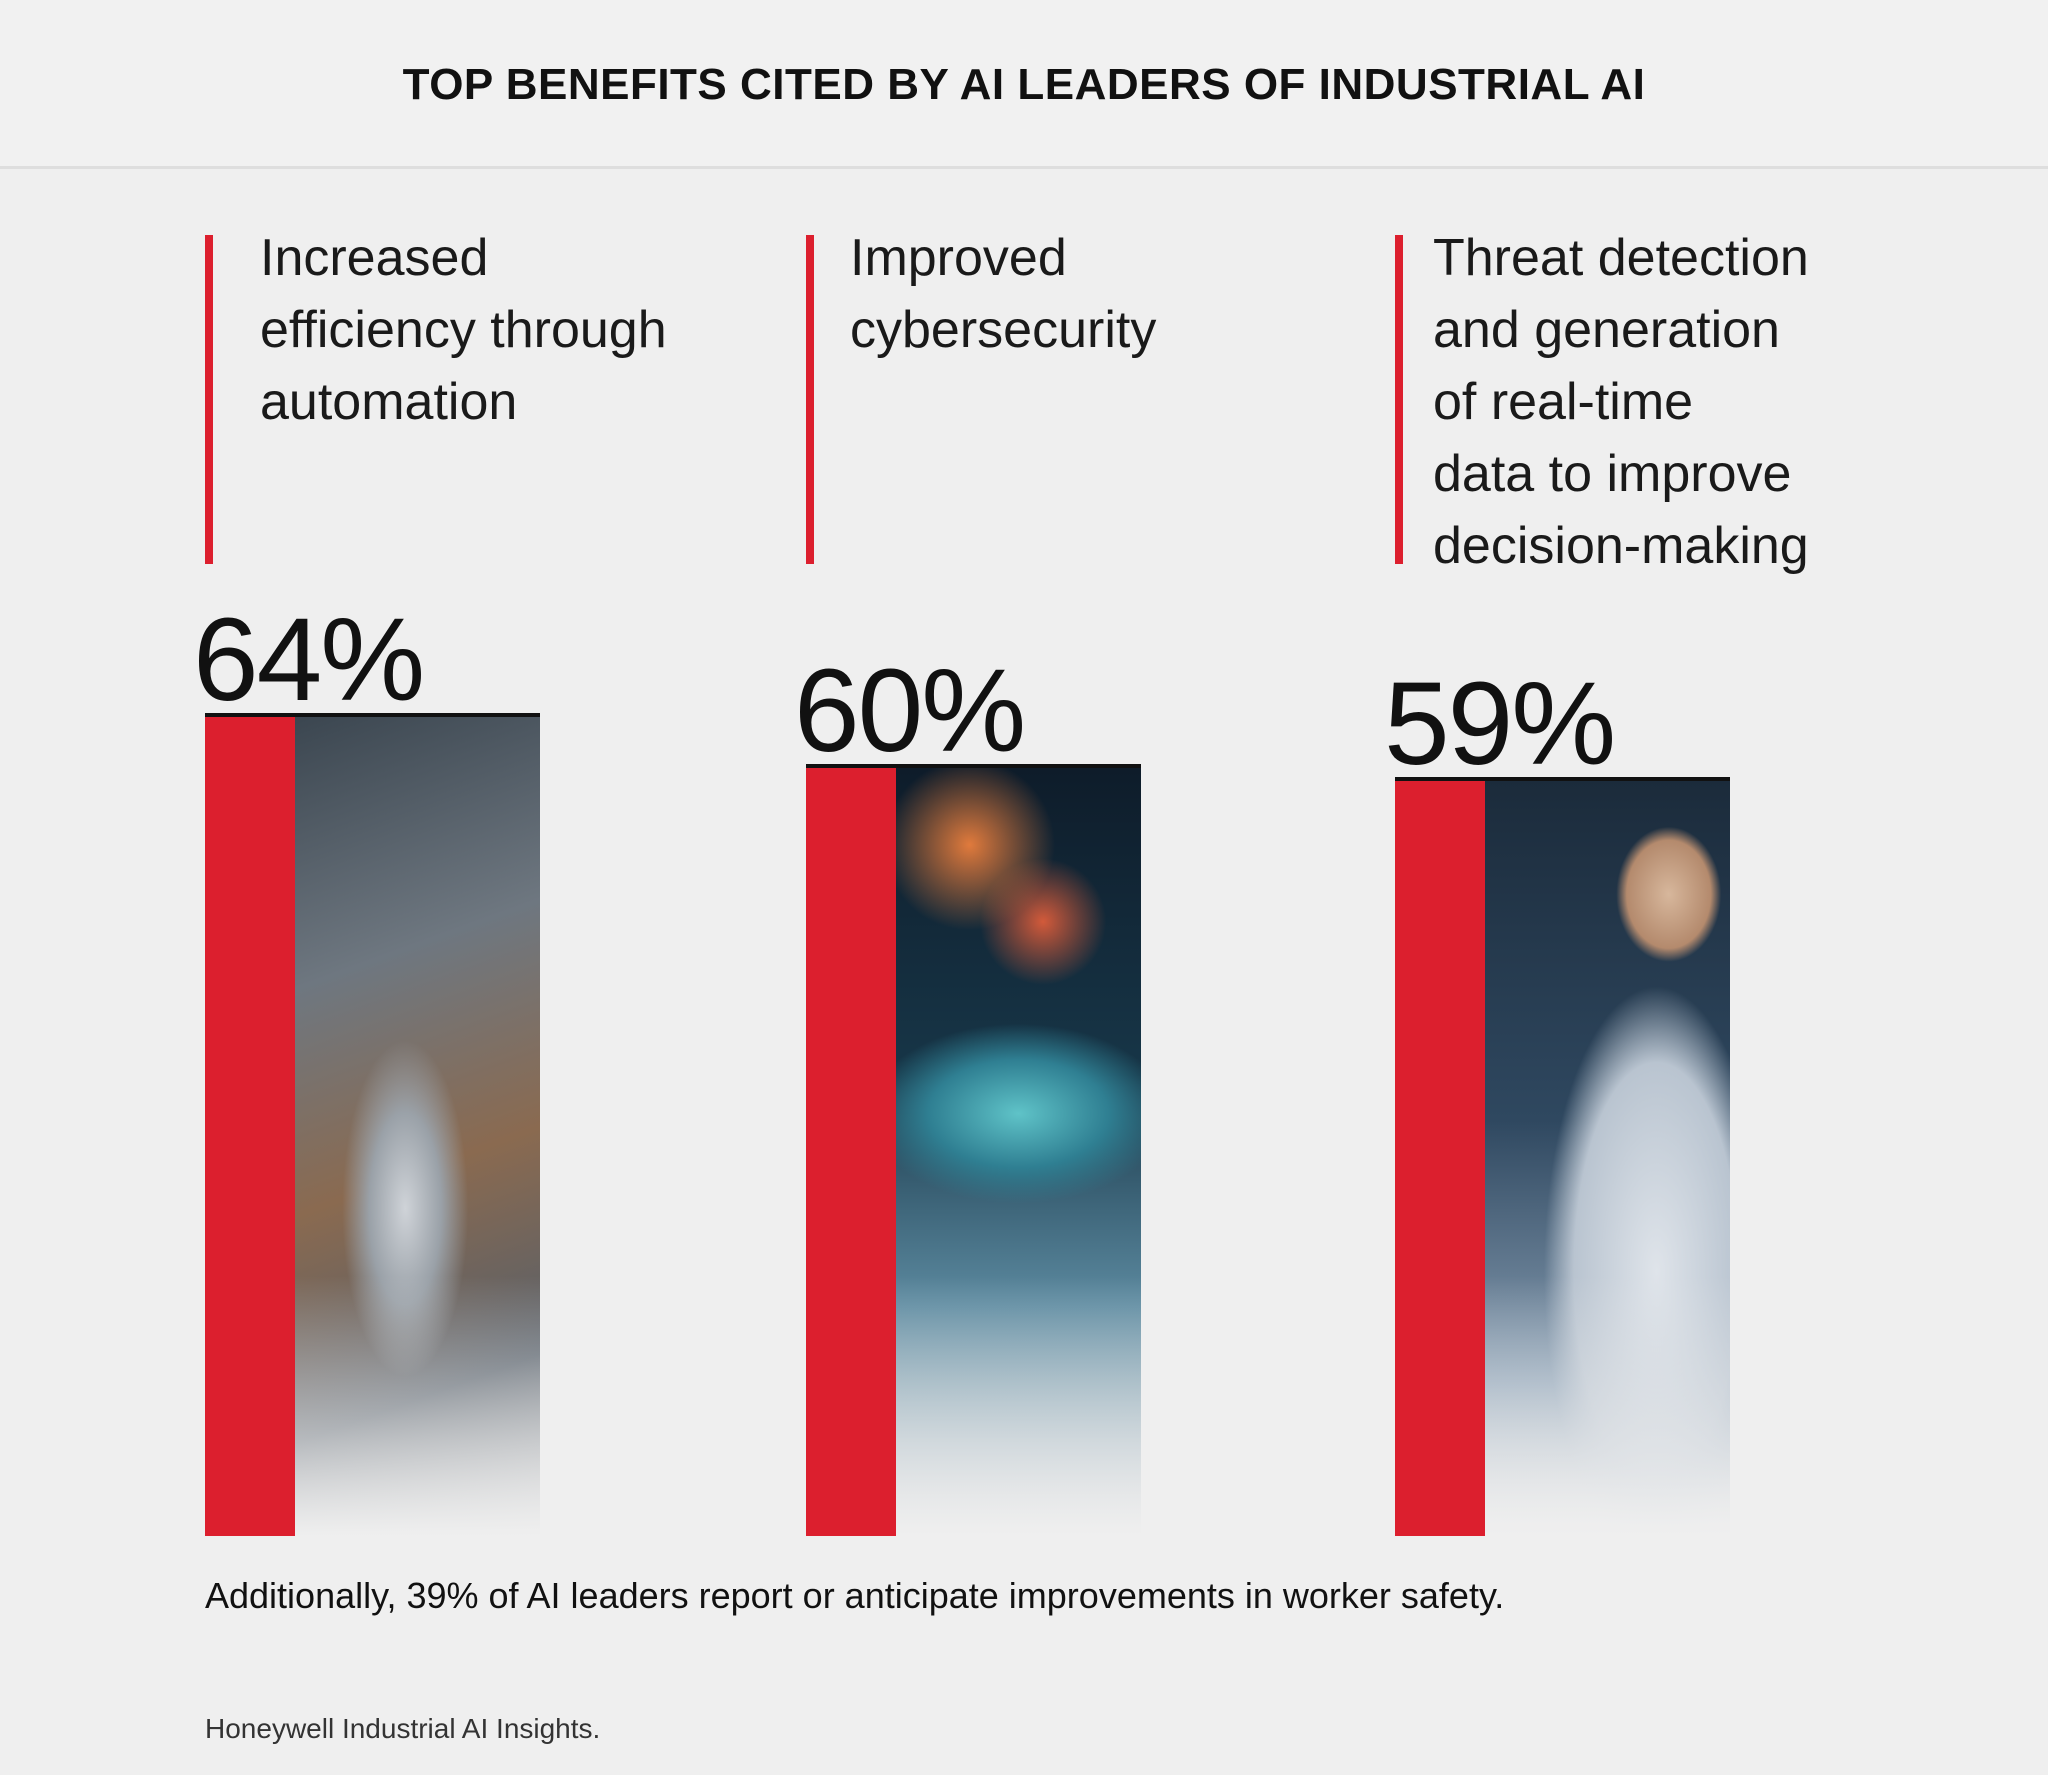  I want to click on category-label-line: Increased, so click(374, 258).